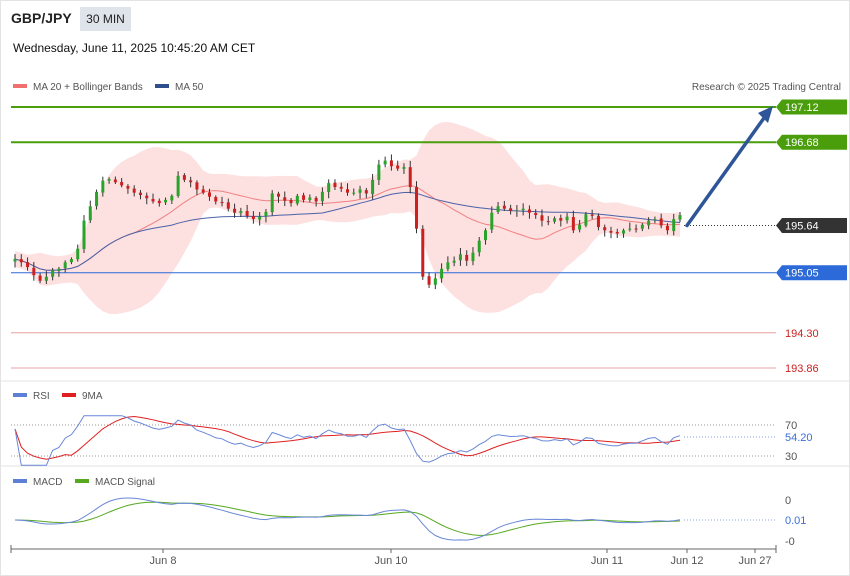  Describe the element at coordinates (802, 226) in the screenshot. I see `level-tag-label: 195.64` at that location.